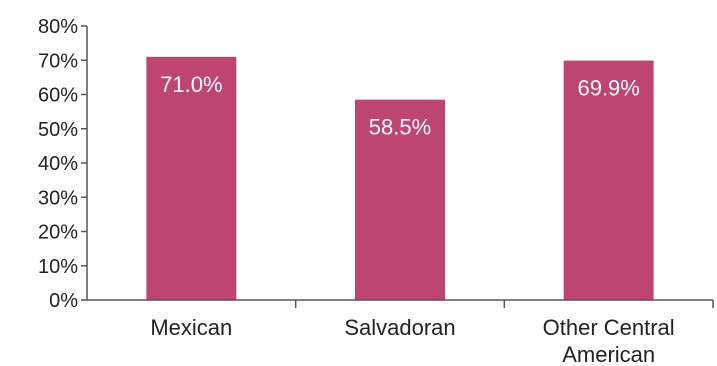  I want to click on bar-value-label: 58.5%, so click(400, 127).